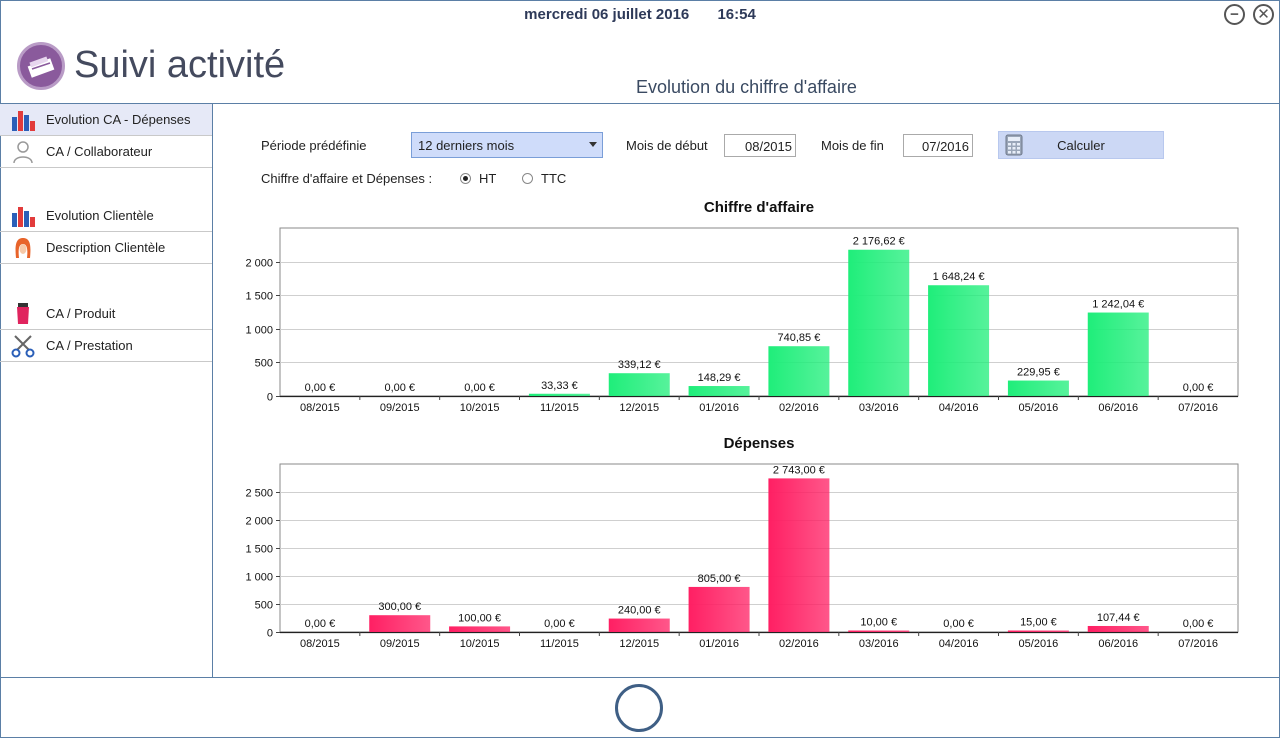 This screenshot has height=738, width=1280. What do you see at coordinates (759, 207) in the screenshot?
I see `revenue-chart-title: Chiffre d'affaire` at bounding box center [759, 207].